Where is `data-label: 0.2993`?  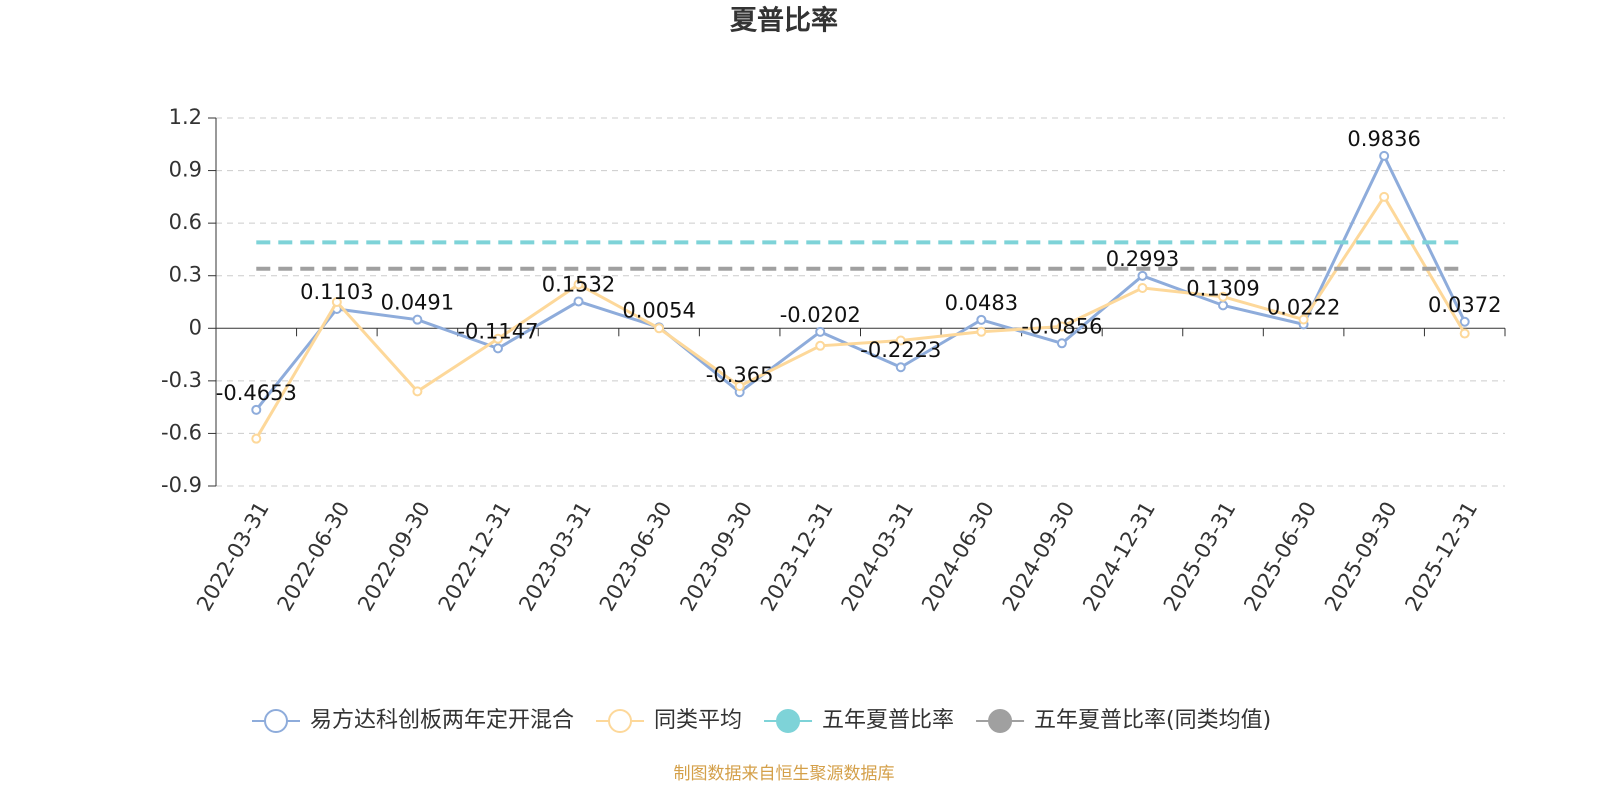 data-label: 0.2993 is located at coordinates (1142, 259).